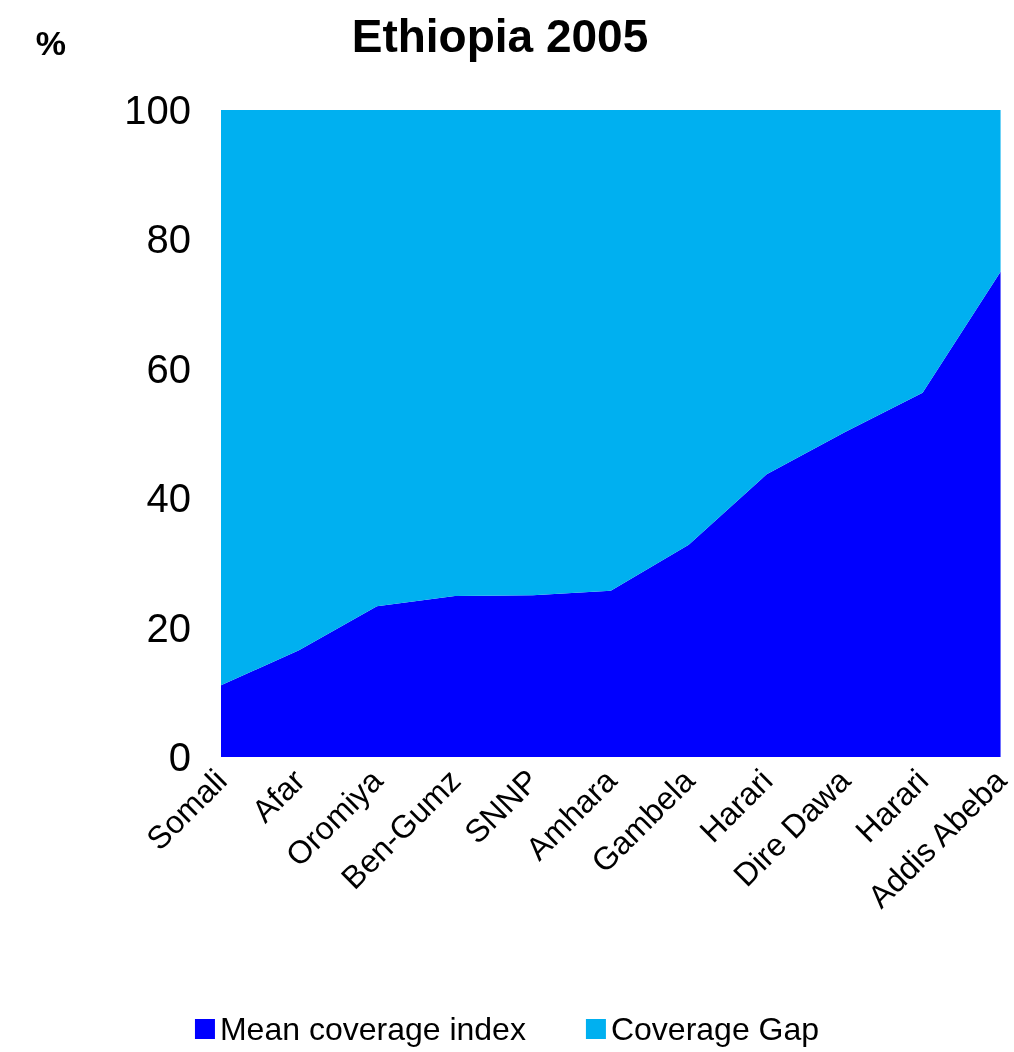  What do you see at coordinates (715, 1029) in the screenshot?
I see `legend-label: Coverage Gap` at bounding box center [715, 1029].